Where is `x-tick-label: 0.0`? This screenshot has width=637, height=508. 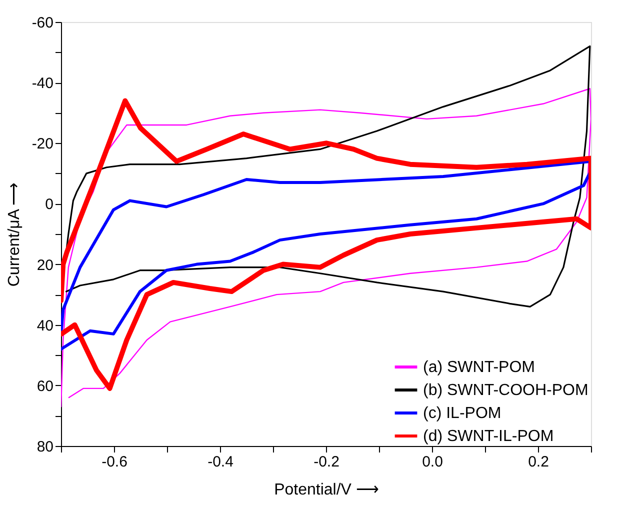 x-tick-label: 0.0 is located at coordinates (432, 462).